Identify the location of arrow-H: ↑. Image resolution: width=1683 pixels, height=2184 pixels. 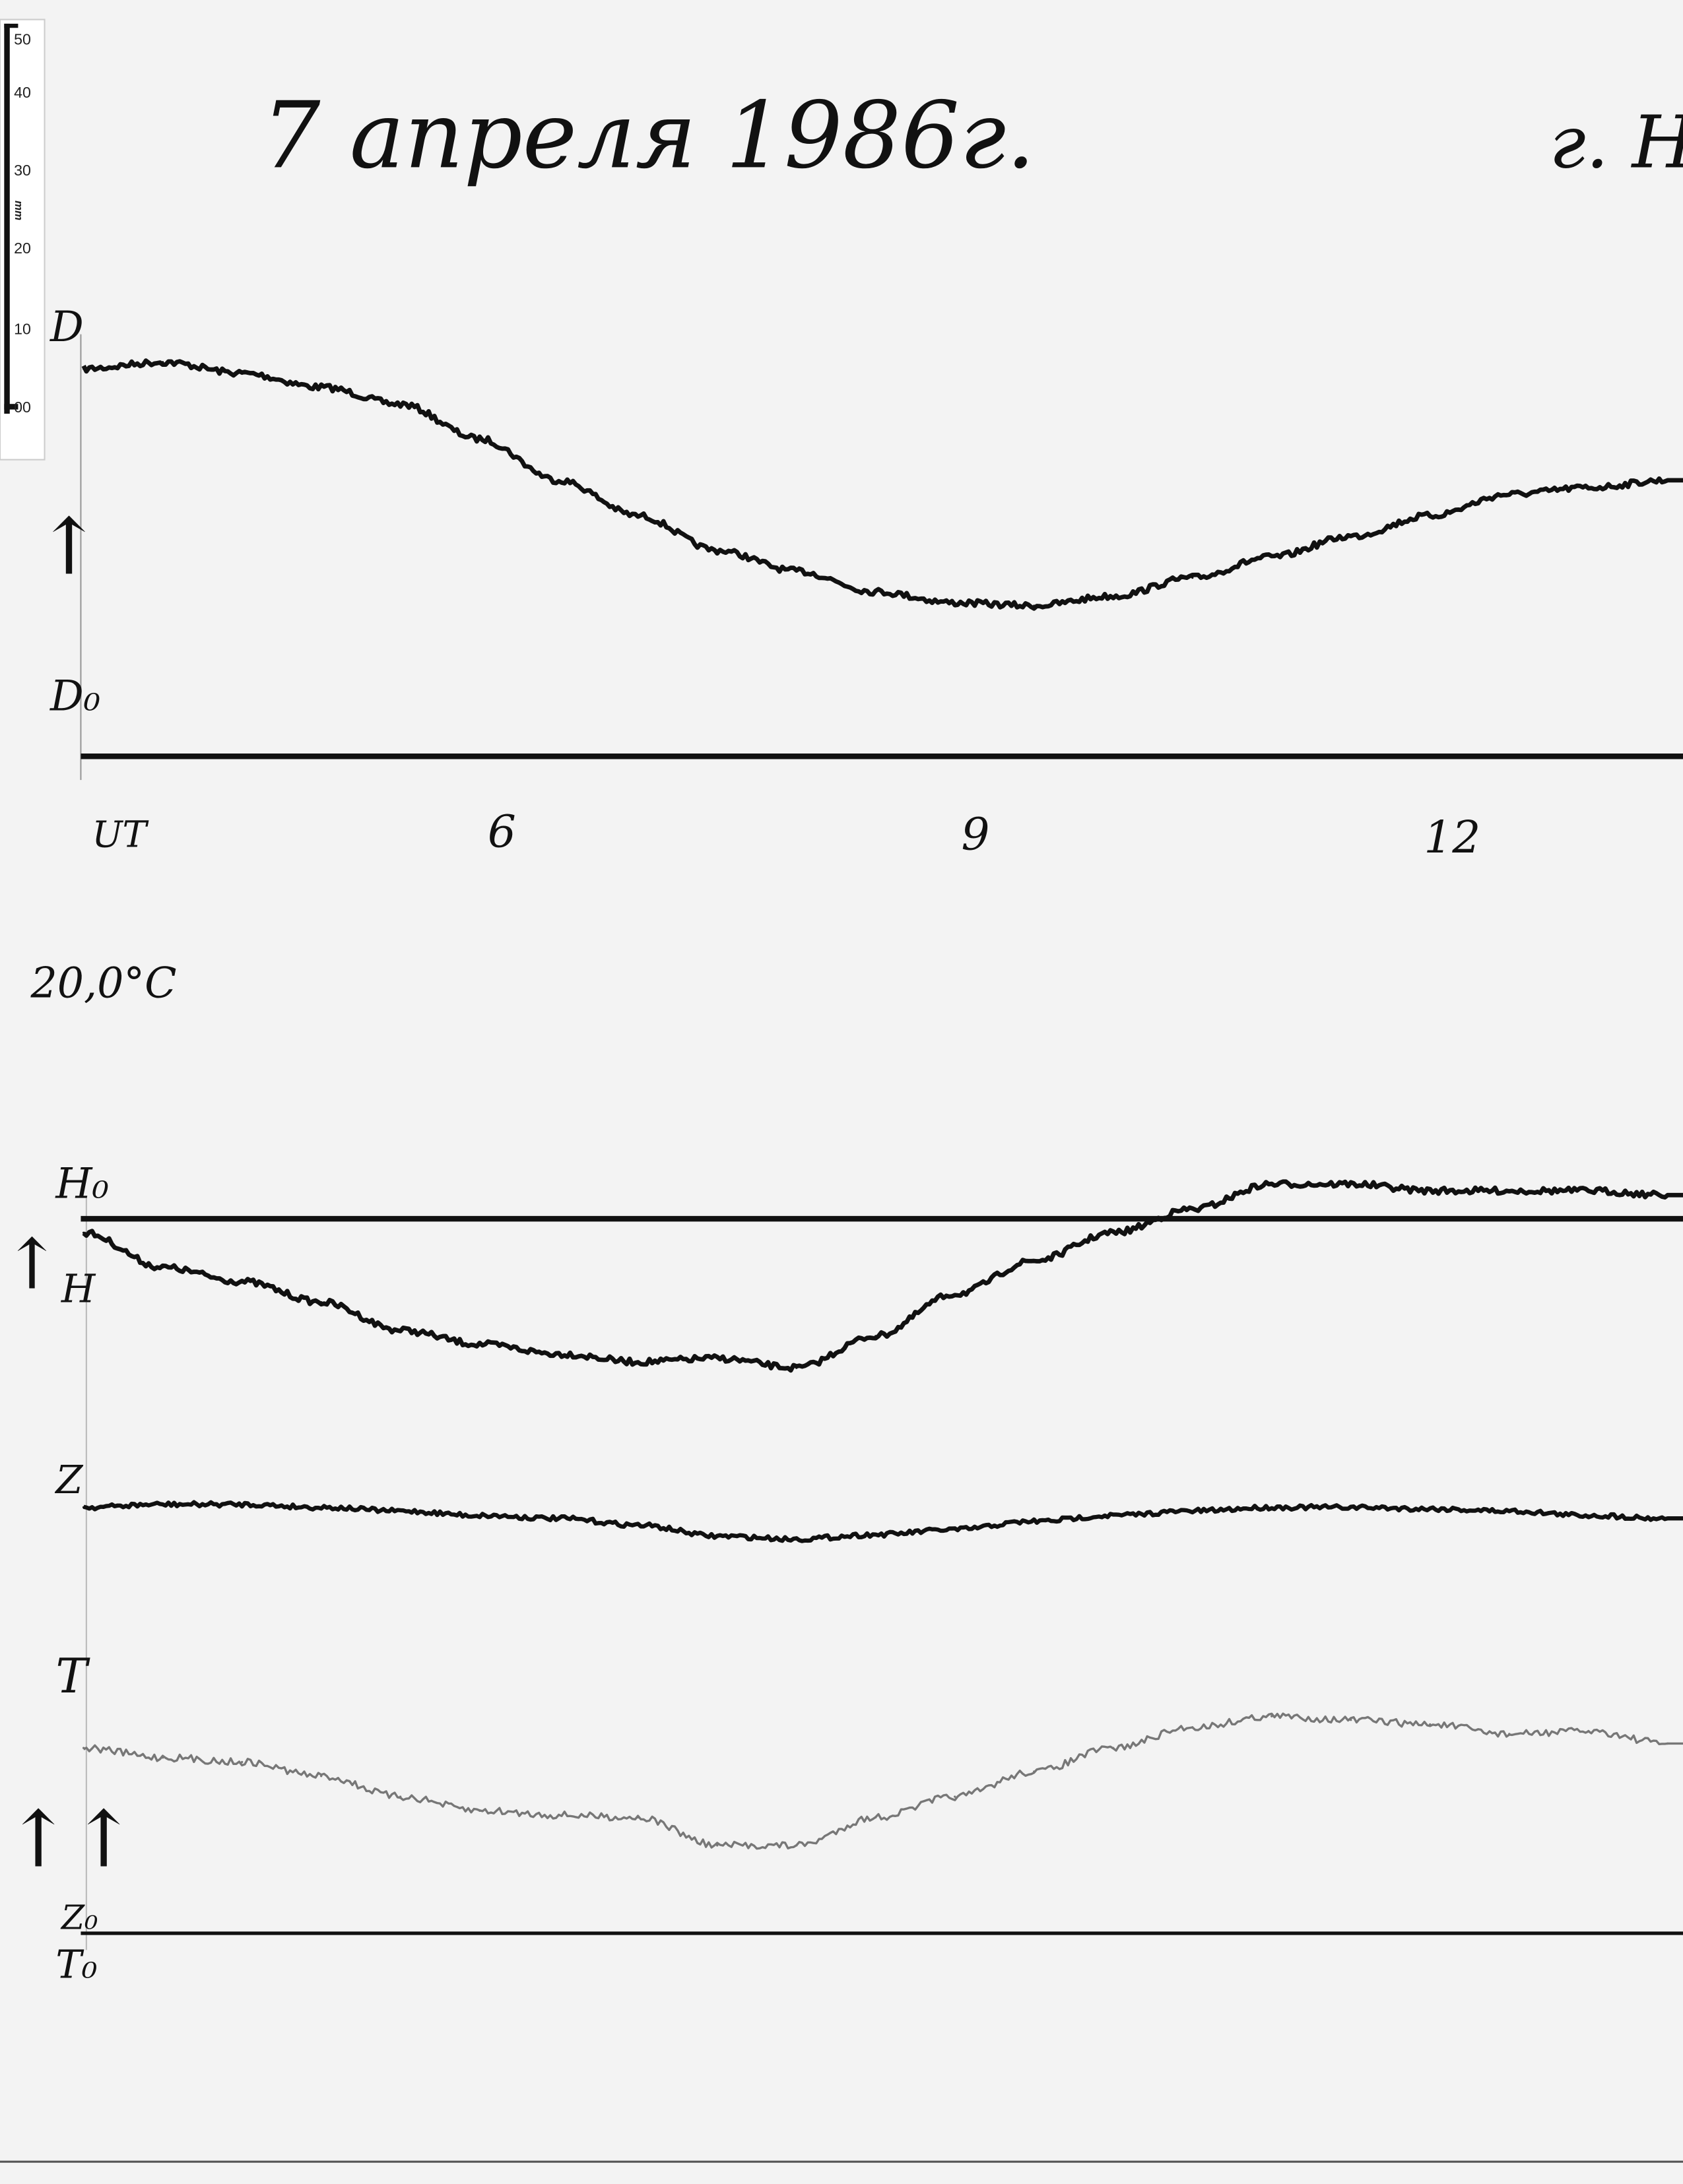
(32, 1264).